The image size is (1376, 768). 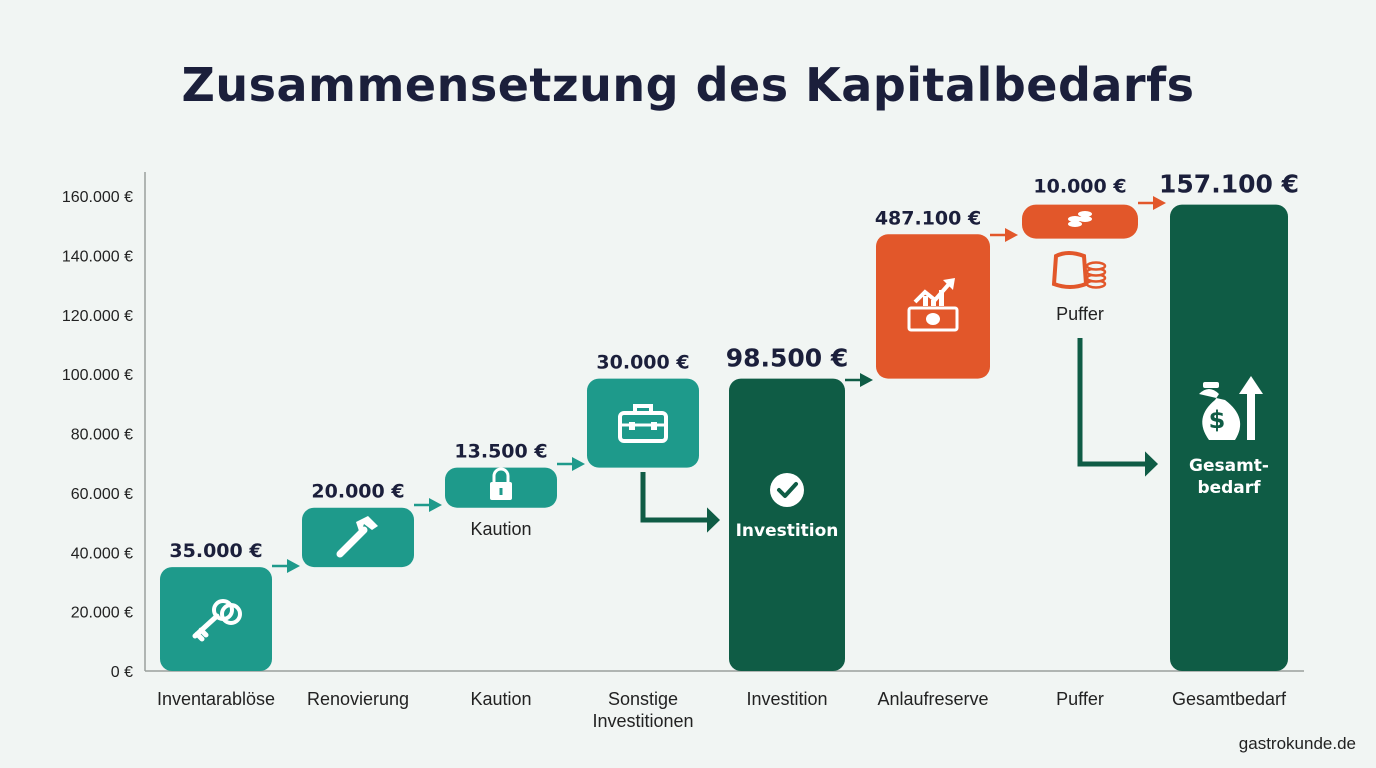 I want to click on y-tick-label: 100.000 €, so click(x=97, y=375).